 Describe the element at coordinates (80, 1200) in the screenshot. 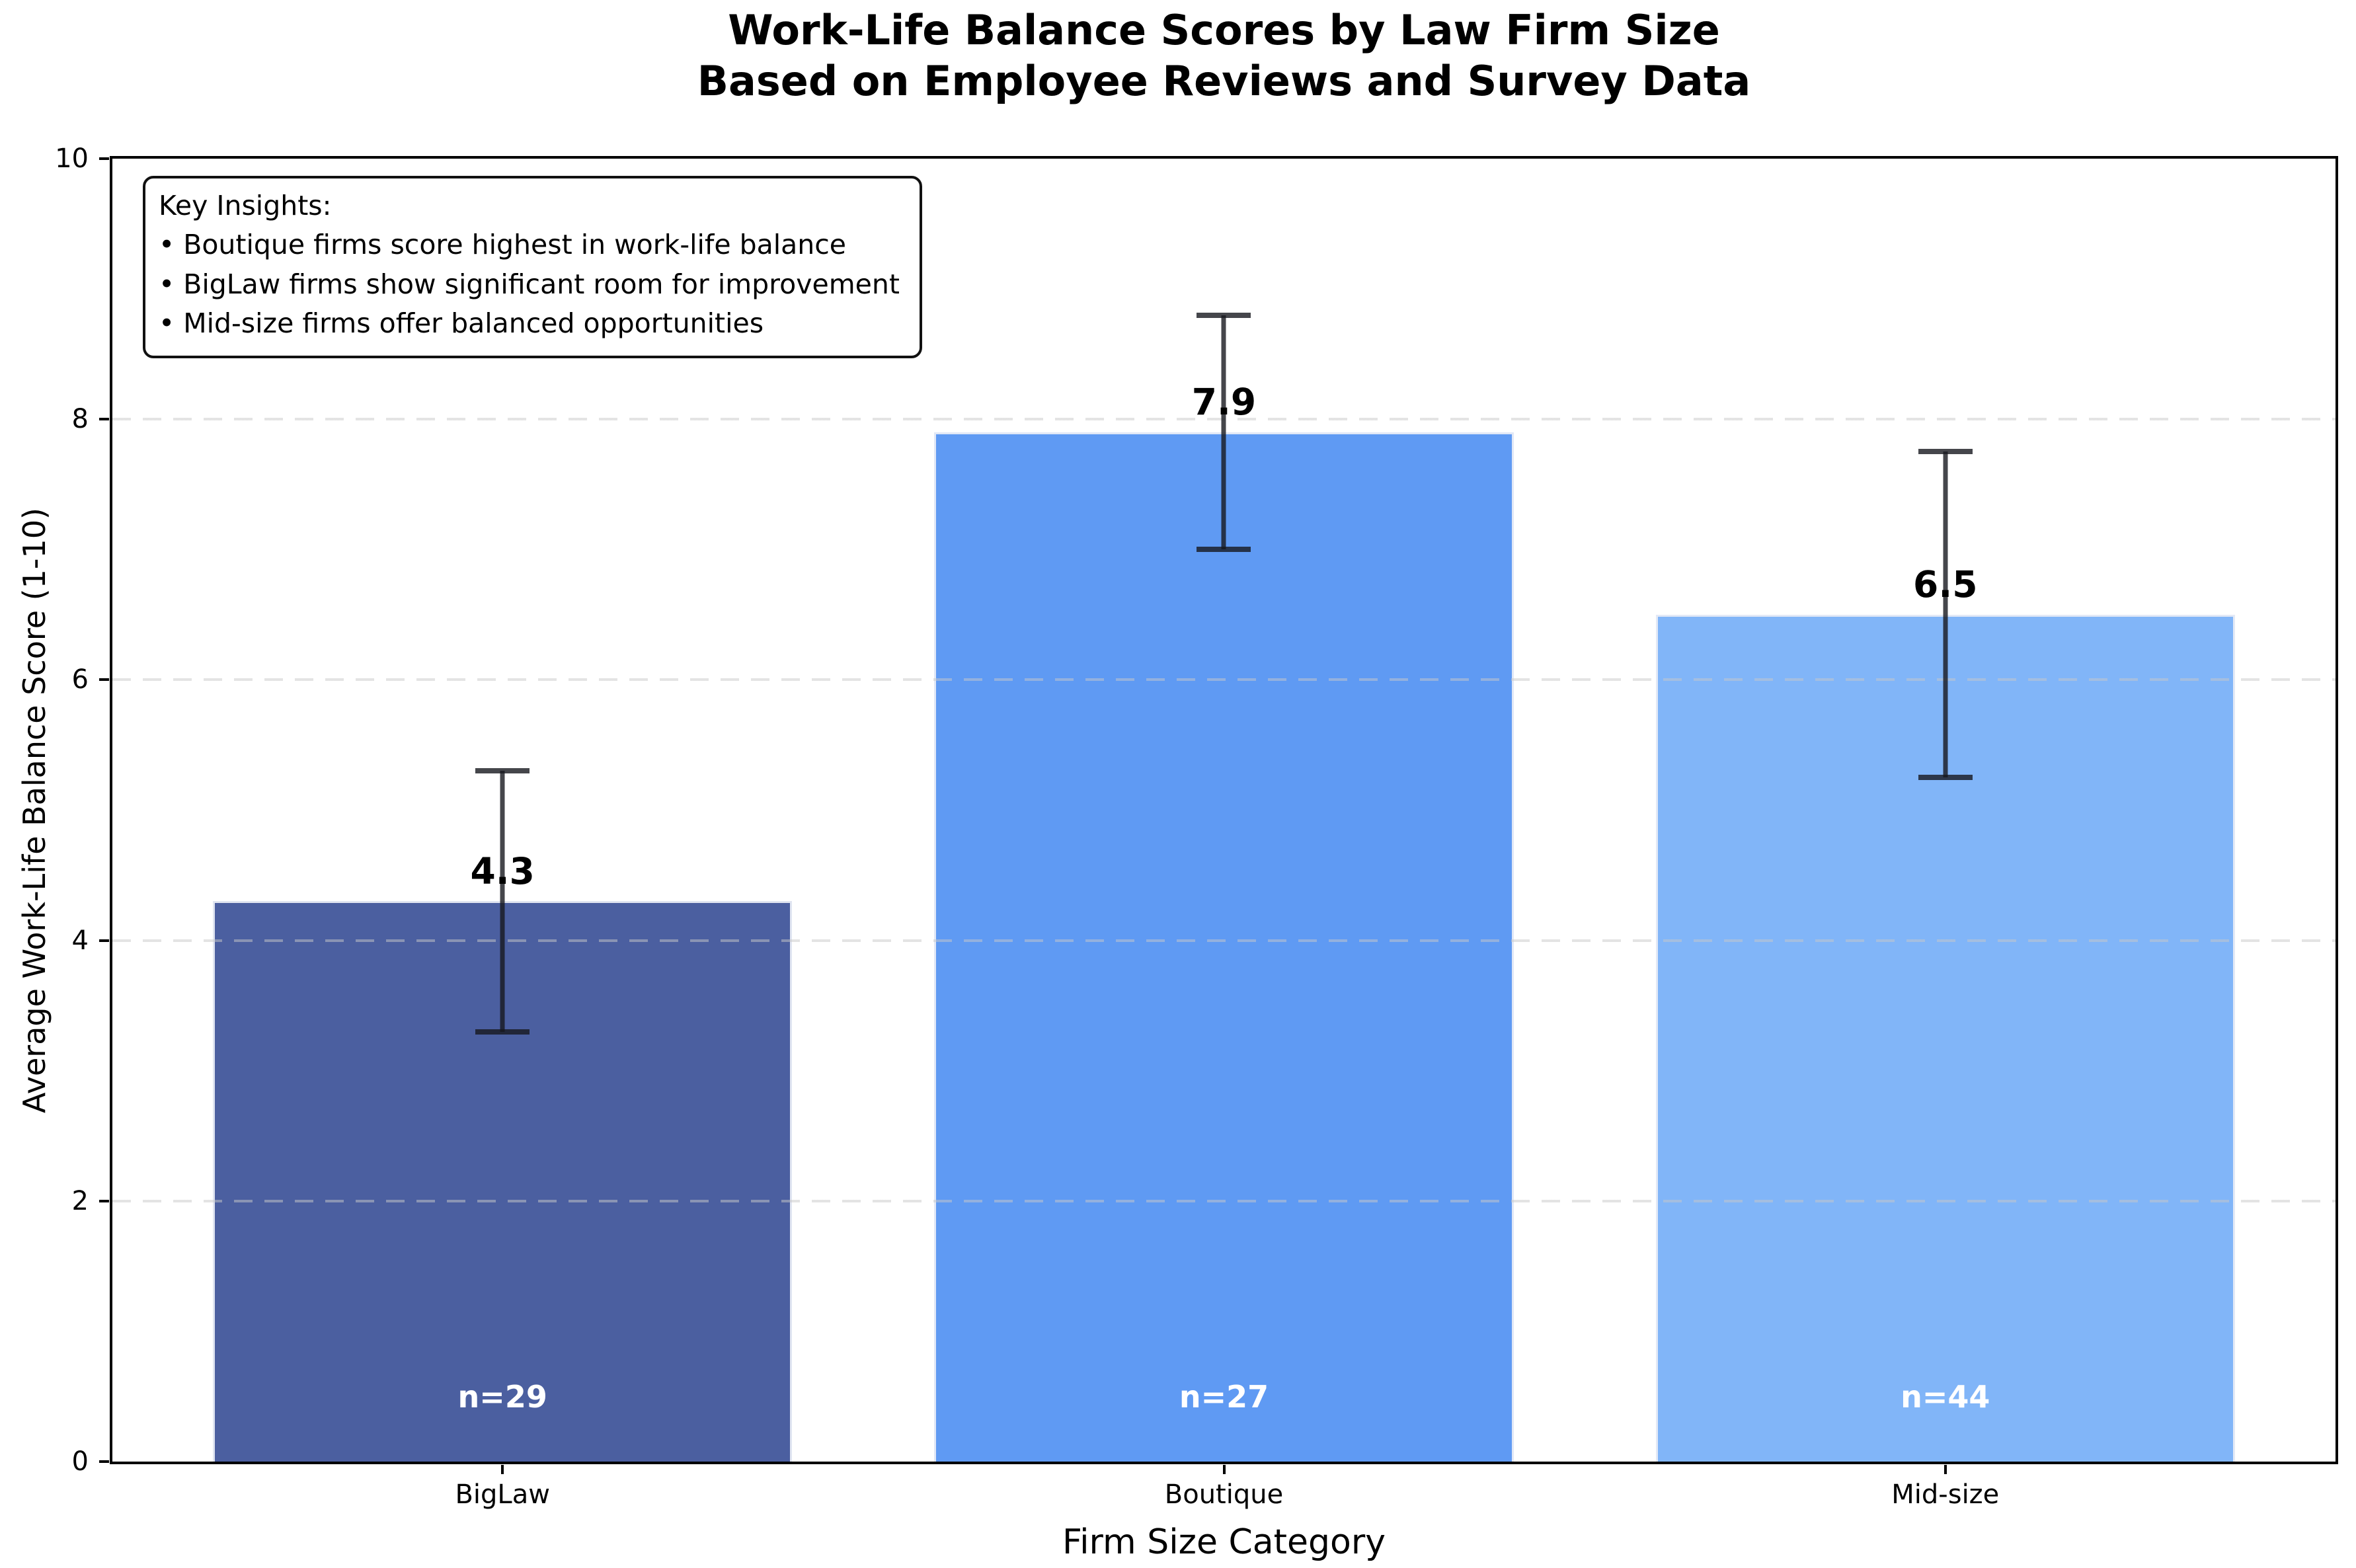

I see `y-tick-label: 2` at that location.